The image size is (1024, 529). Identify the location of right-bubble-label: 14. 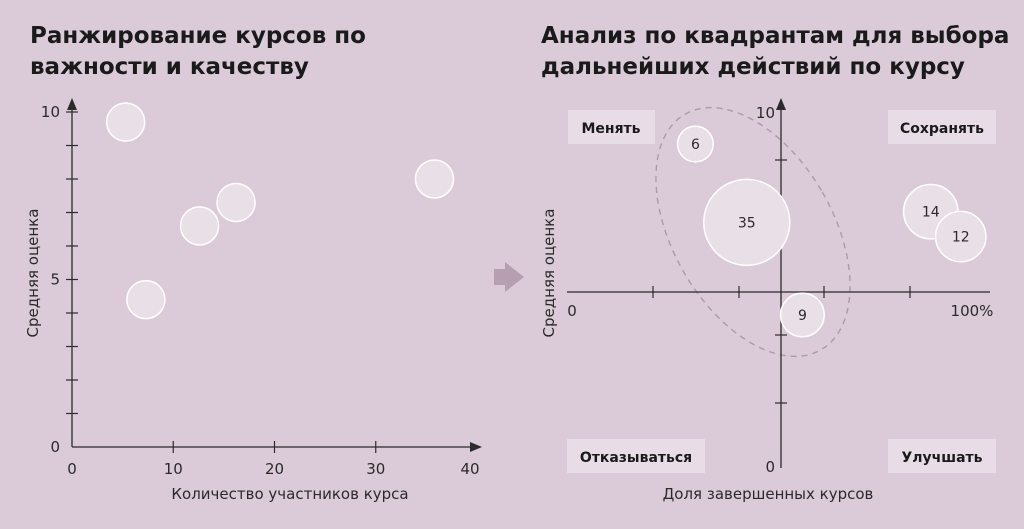
(931, 213).